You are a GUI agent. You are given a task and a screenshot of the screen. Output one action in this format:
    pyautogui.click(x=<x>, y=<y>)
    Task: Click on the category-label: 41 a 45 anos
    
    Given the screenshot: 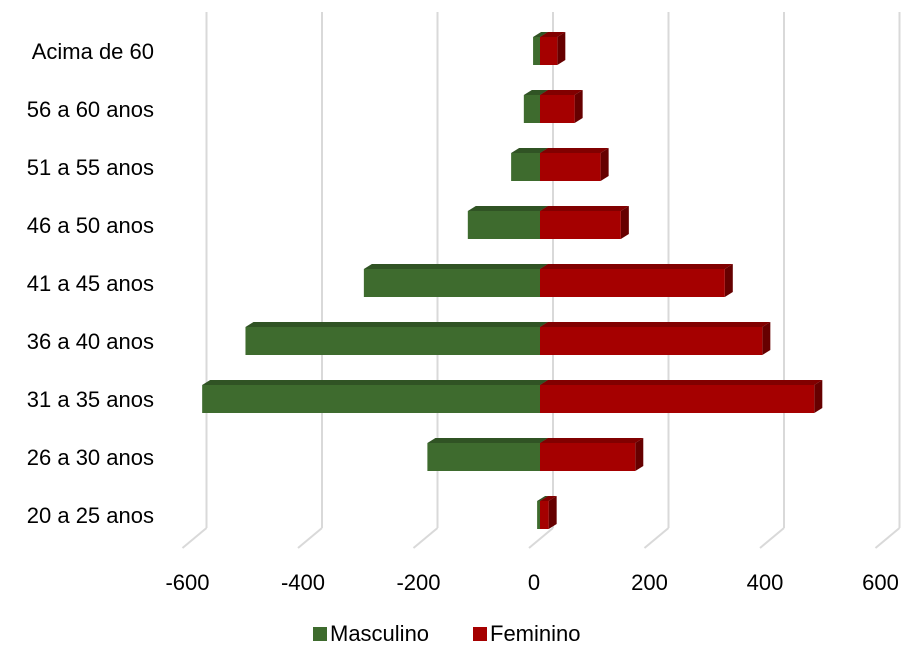 What is the action you would take?
    pyautogui.click(x=90, y=283)
    